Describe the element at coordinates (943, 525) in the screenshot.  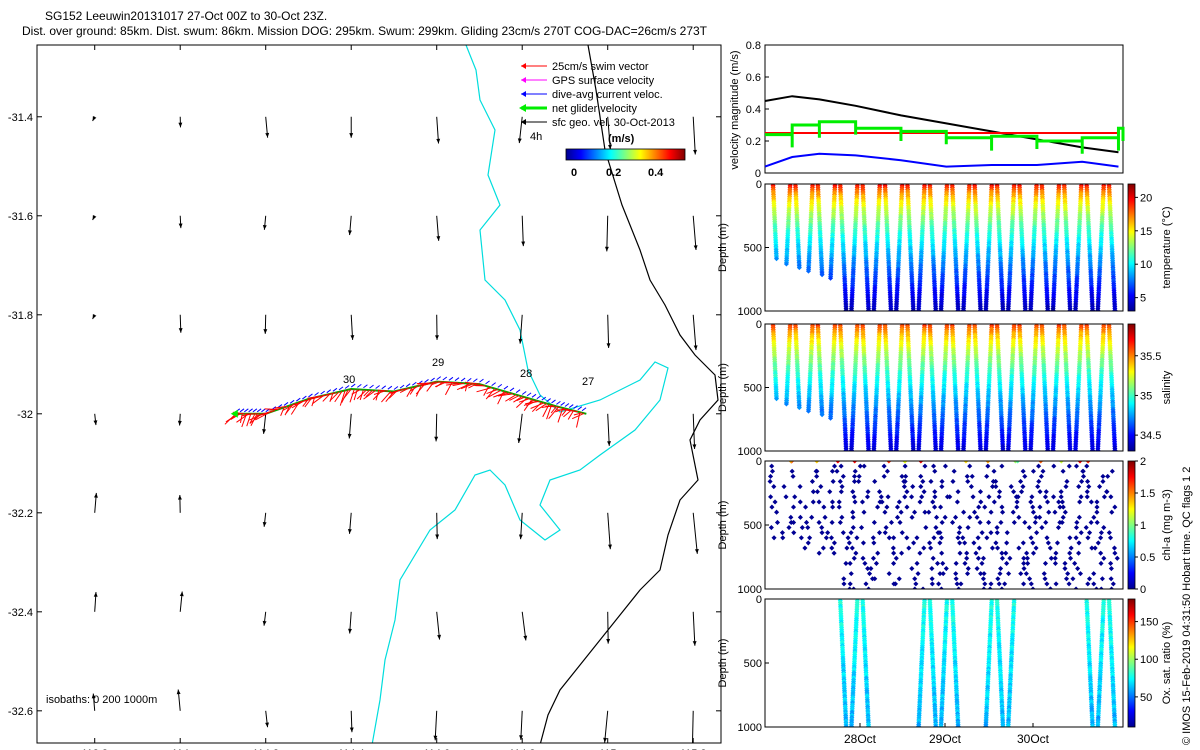
I see `chla-panel-points` at that location.